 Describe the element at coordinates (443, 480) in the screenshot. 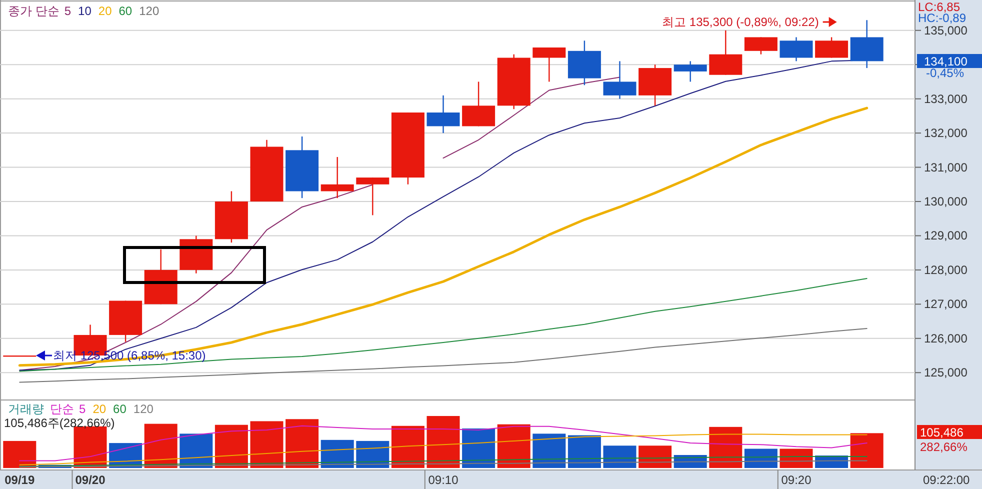

I see `x-tick-label: 09:10` at that location.